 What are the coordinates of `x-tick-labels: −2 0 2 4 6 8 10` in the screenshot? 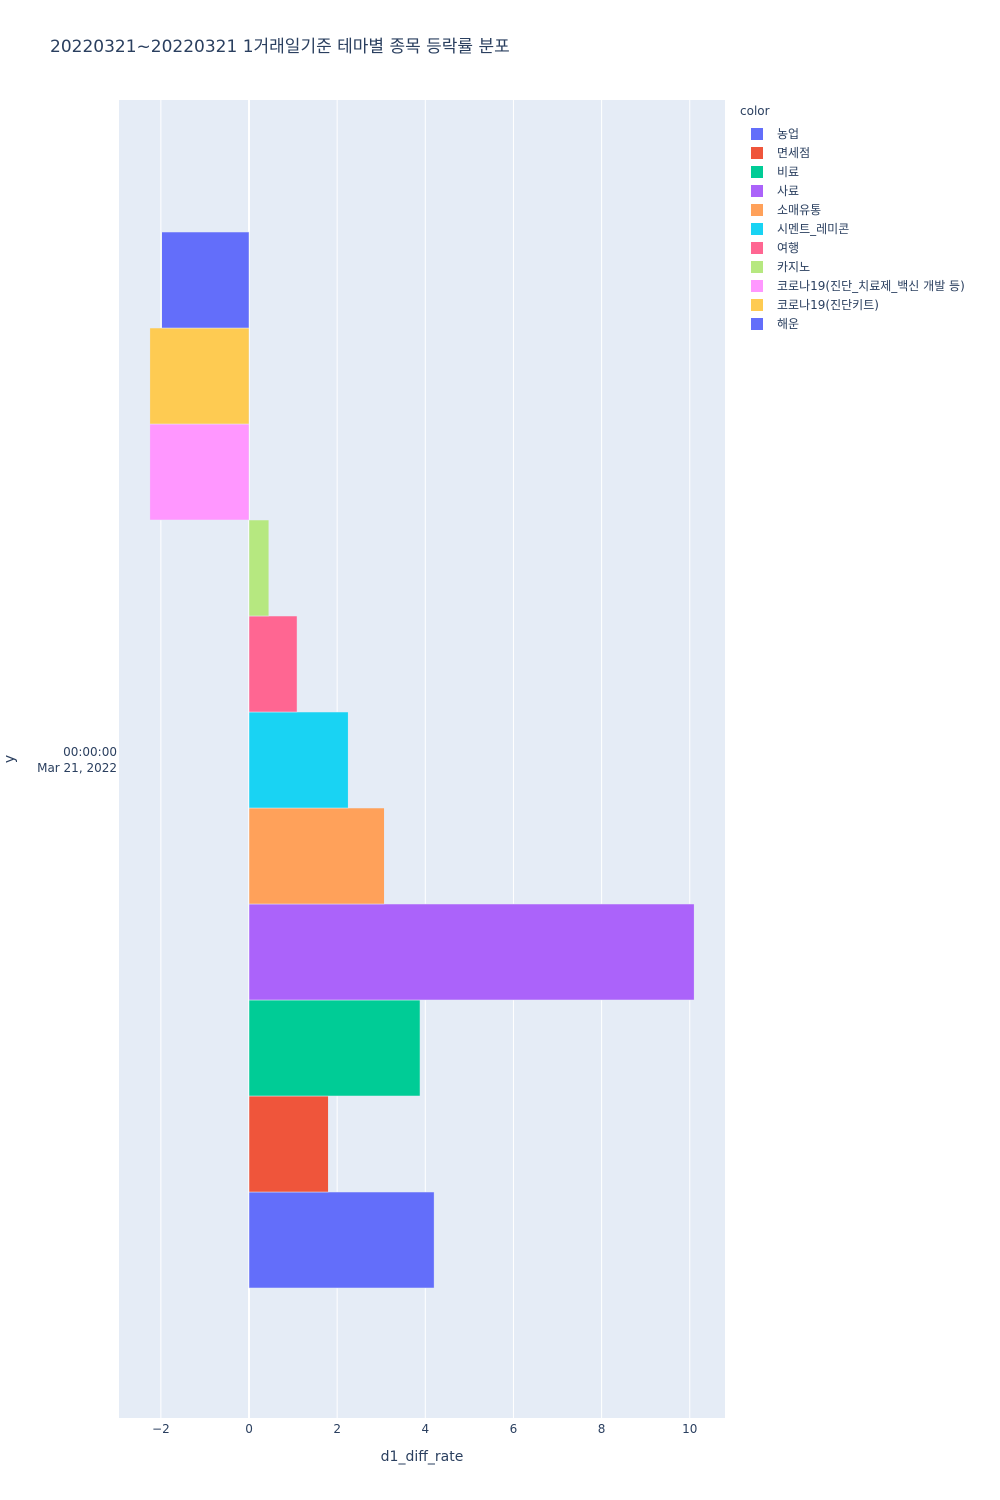 It's located at (424, 1429).